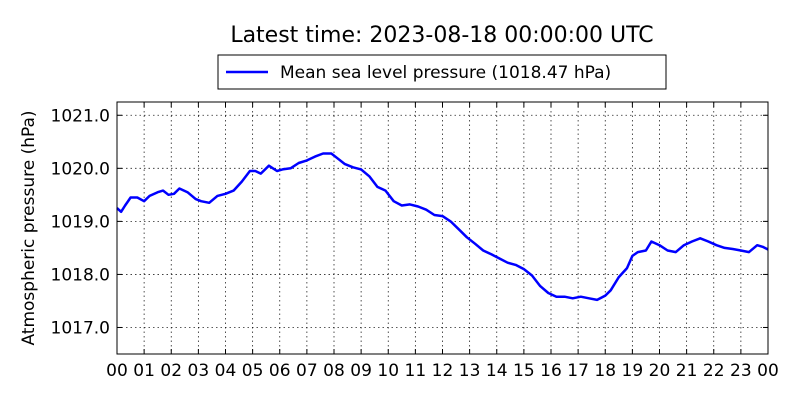 The height and width of the screenshot is (400, 800). I want to click on chart-title: Latest time: 2023-08-18 00:00:00 UTC, so click(441, 35).